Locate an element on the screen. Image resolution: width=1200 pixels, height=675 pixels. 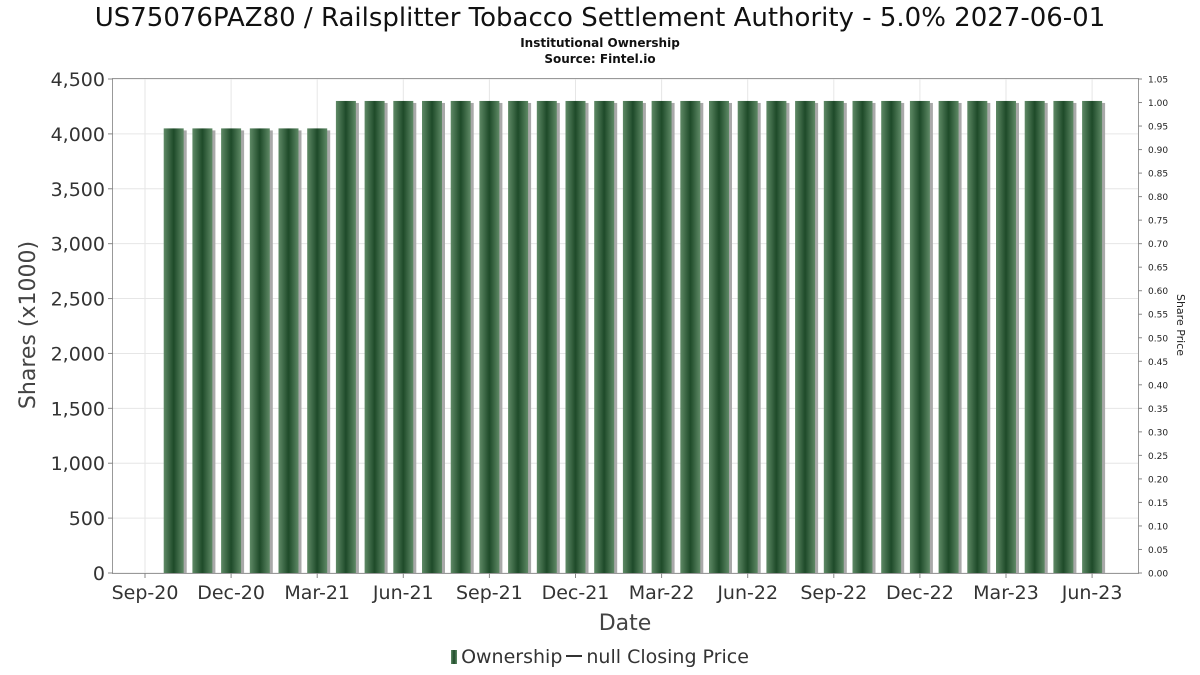
y2-tick-label: 0.60 is located at coordinates (1158, 292).